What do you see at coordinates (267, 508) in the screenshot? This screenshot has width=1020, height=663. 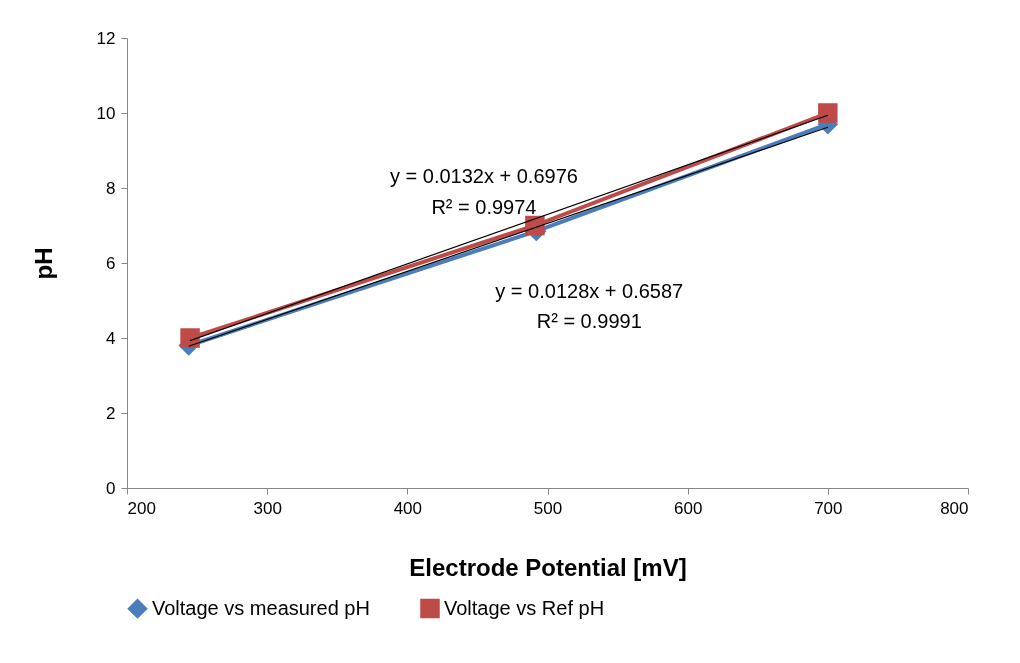 I see `x-tick-label: 300` at bounding box center [267, 508].